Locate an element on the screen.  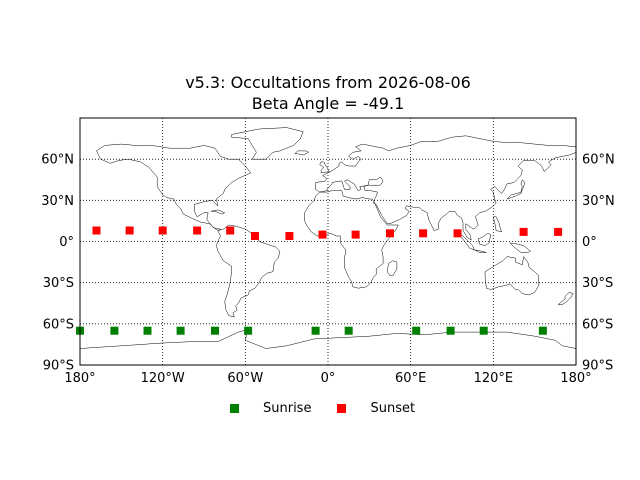
lat-tick-label-left: 60°S is located at coordinates (58, 324).